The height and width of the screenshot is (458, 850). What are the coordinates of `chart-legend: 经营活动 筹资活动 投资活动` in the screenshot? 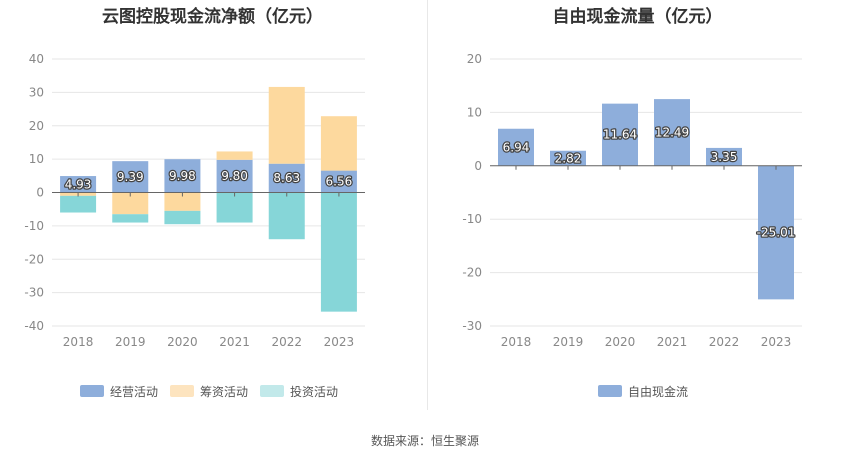 It's located at (215, 391).